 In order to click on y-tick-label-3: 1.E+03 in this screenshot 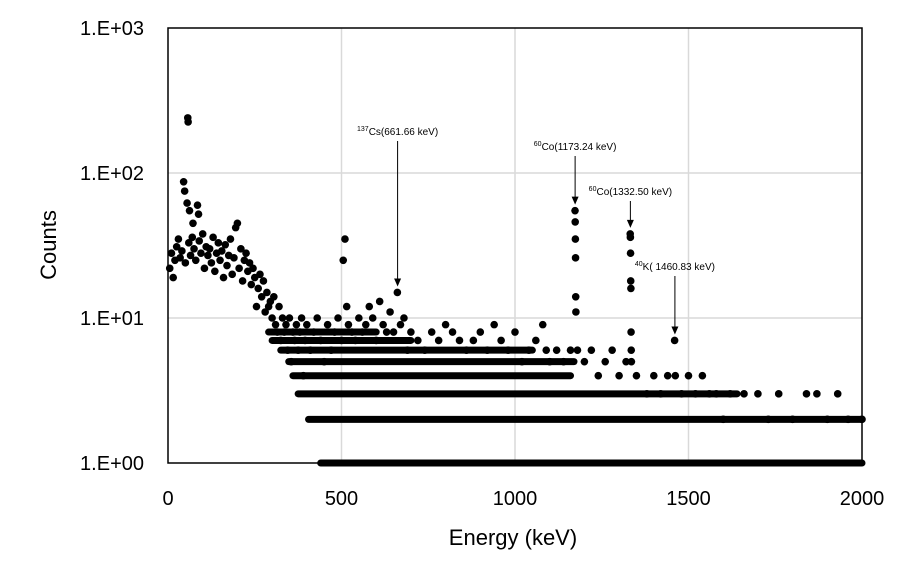, I will do `click(112, 29)`.